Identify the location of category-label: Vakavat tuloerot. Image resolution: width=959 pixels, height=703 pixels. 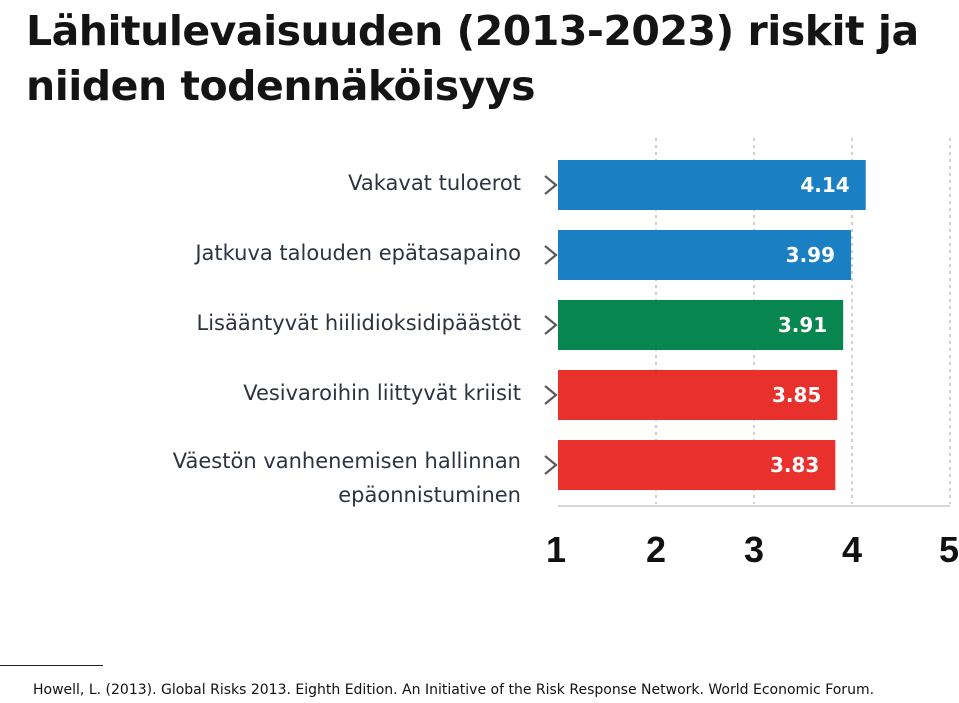
(434, 183).